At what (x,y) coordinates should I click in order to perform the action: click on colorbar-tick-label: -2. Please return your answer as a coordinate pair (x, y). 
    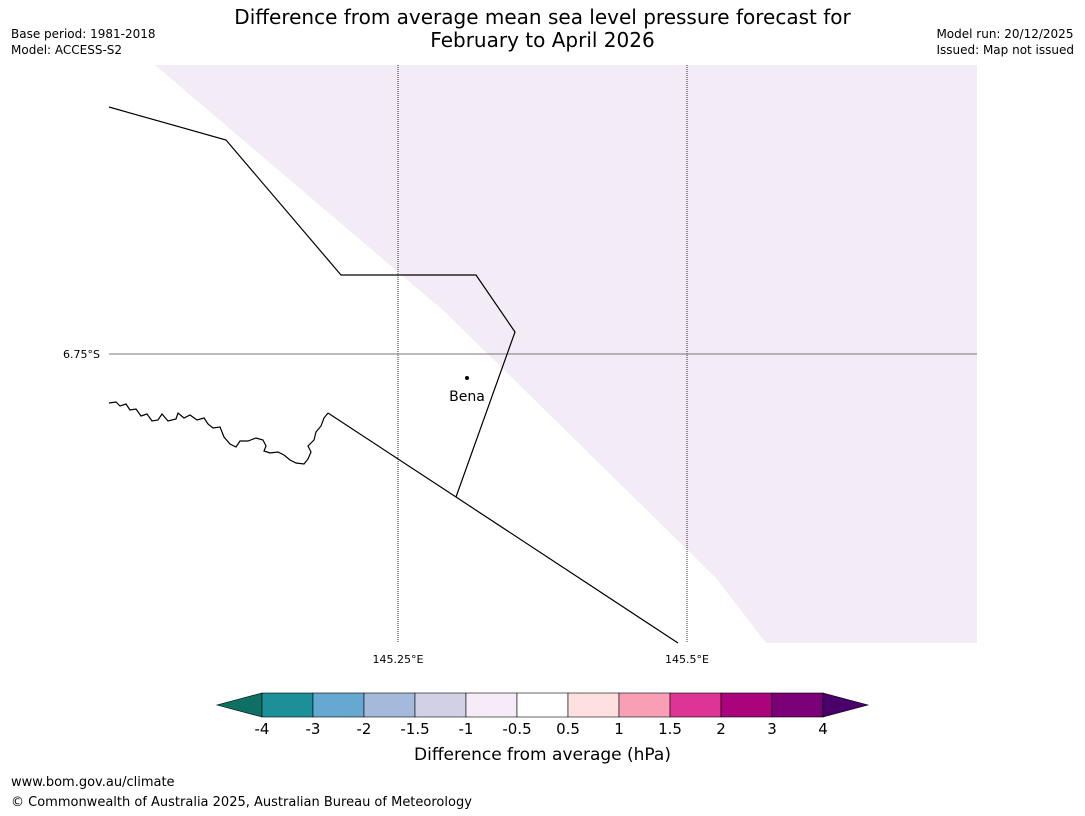
    Looking at the image, I should click on (364, 729).